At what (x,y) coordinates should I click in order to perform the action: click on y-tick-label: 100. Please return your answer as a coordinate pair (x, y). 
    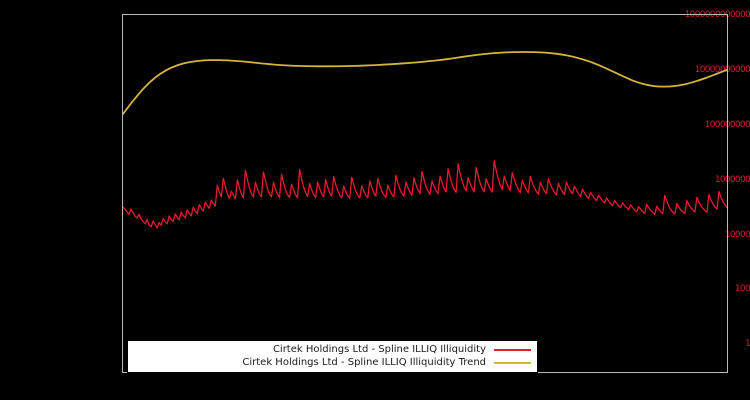
    Looking at the image, I should click on (742, 289).